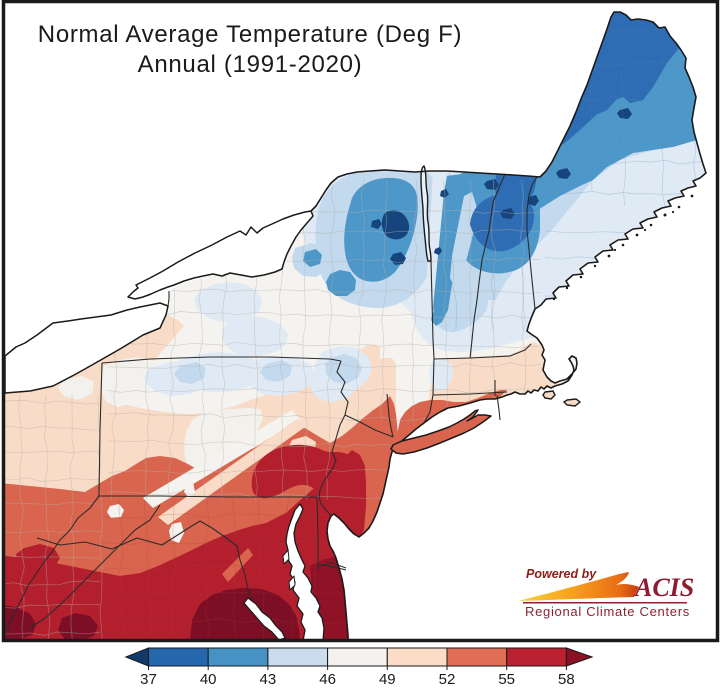 The height and width of the screenshot is (694, 720). Describe the element at coordinates (607, 611) in the screenshot. I see `svg-text: Regional Climate Centers` at that location.